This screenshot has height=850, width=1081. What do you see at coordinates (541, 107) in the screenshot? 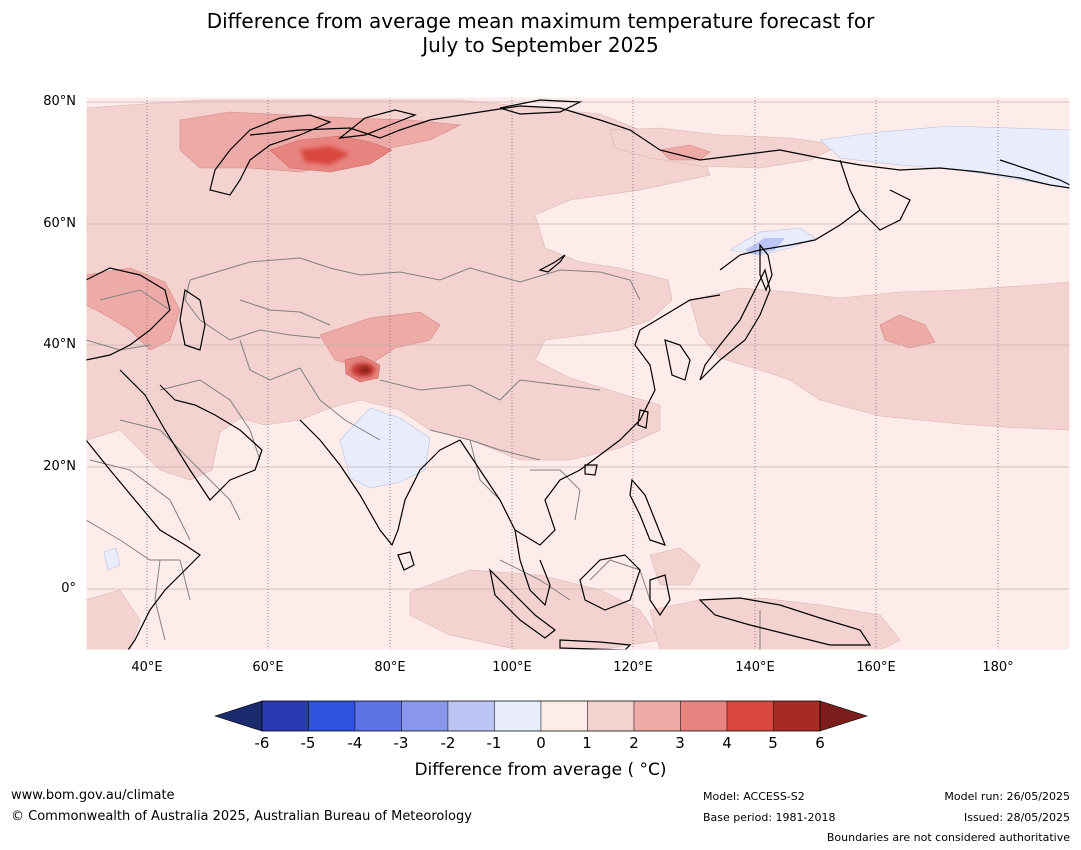
I see `coastline-taymyr` at bounding box center [541, 107].